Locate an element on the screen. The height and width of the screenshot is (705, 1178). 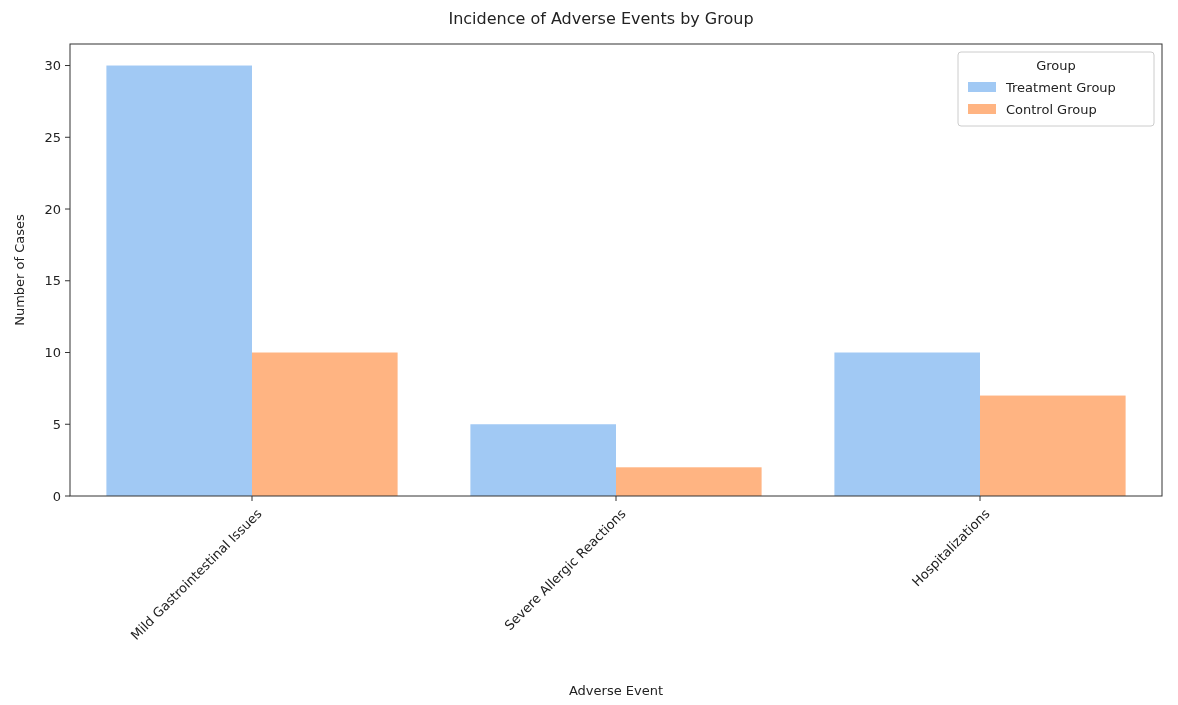
legend-label: Treatment Group is located at coordinates (1060, 87).